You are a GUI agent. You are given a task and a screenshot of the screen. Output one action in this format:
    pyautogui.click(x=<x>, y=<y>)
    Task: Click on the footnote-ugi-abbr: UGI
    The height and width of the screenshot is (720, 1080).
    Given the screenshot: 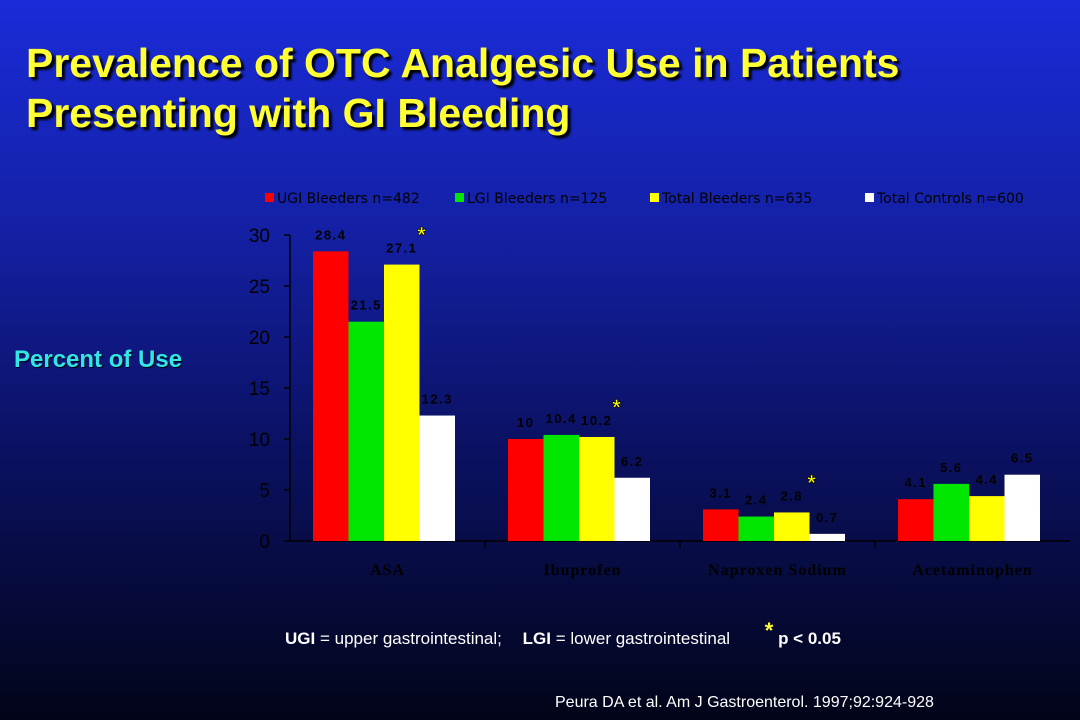 What is the action you would take?
    pyautogui.click(x=300, y=638)
    